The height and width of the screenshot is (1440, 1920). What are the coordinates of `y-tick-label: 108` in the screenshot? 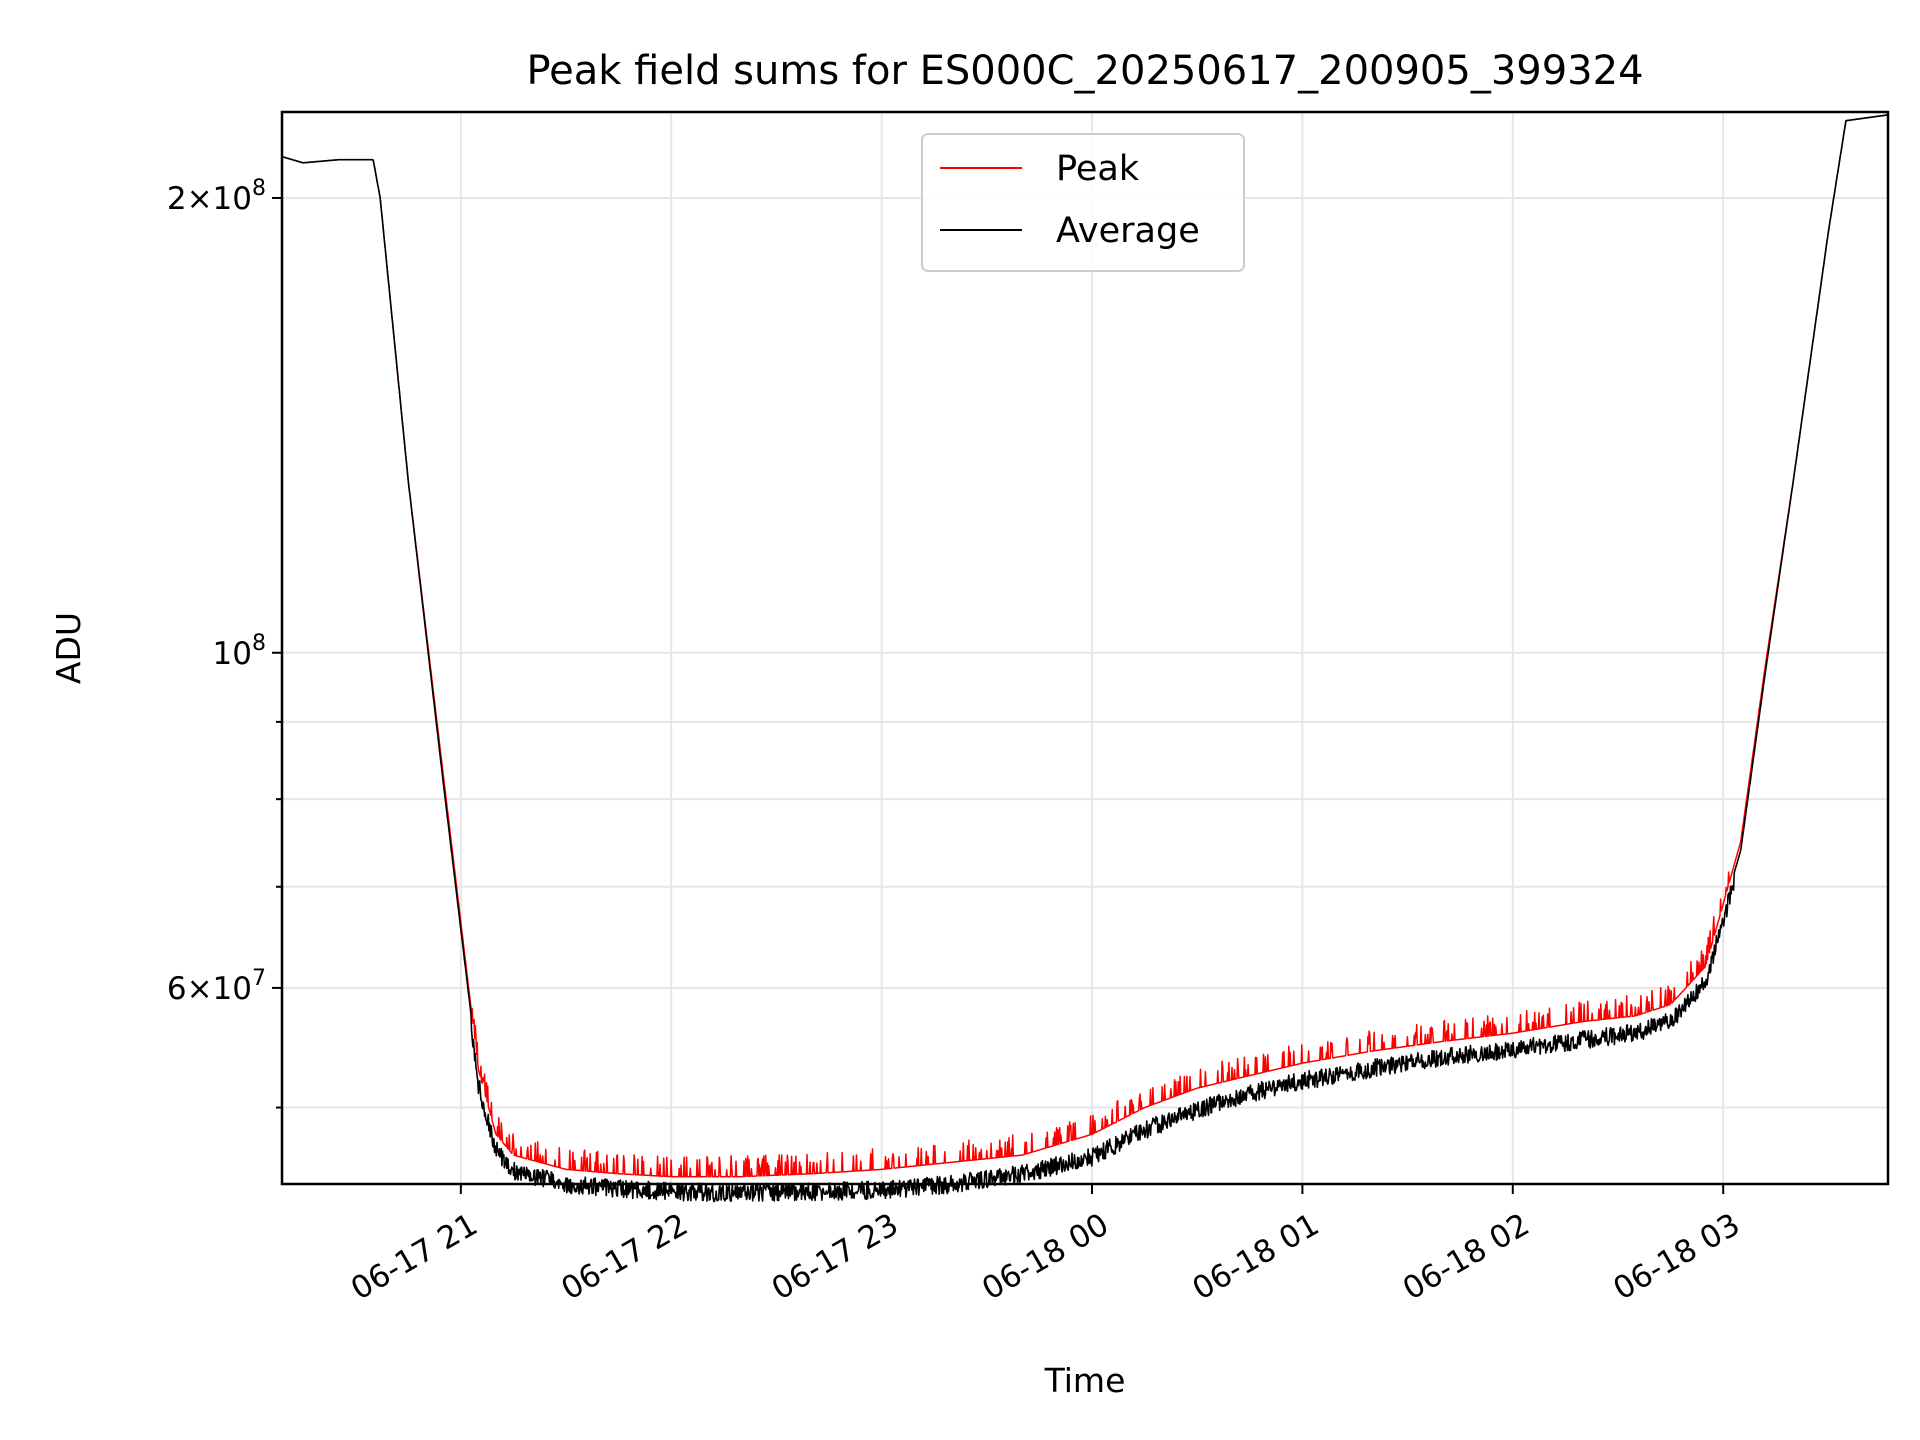 It's located at (239, 651).